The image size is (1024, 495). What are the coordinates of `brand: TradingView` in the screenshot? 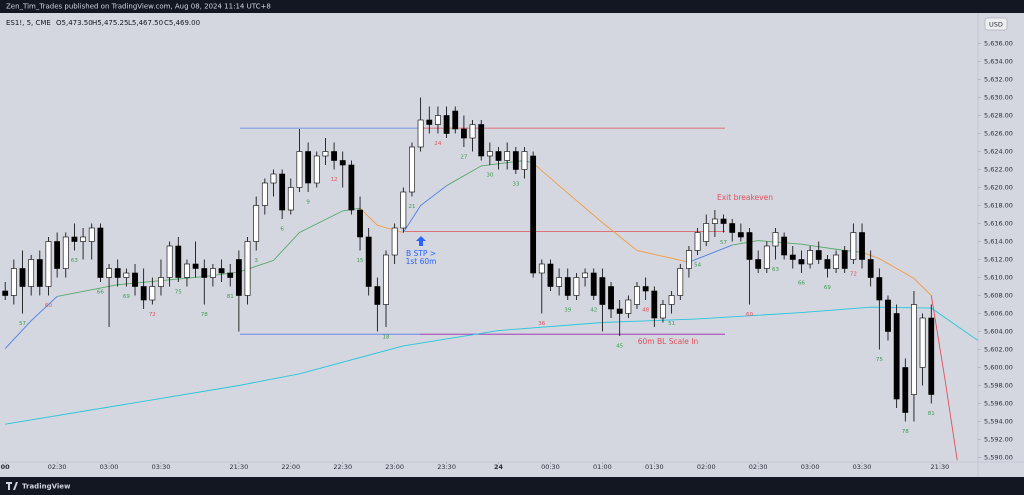 It's located at (46, 487).